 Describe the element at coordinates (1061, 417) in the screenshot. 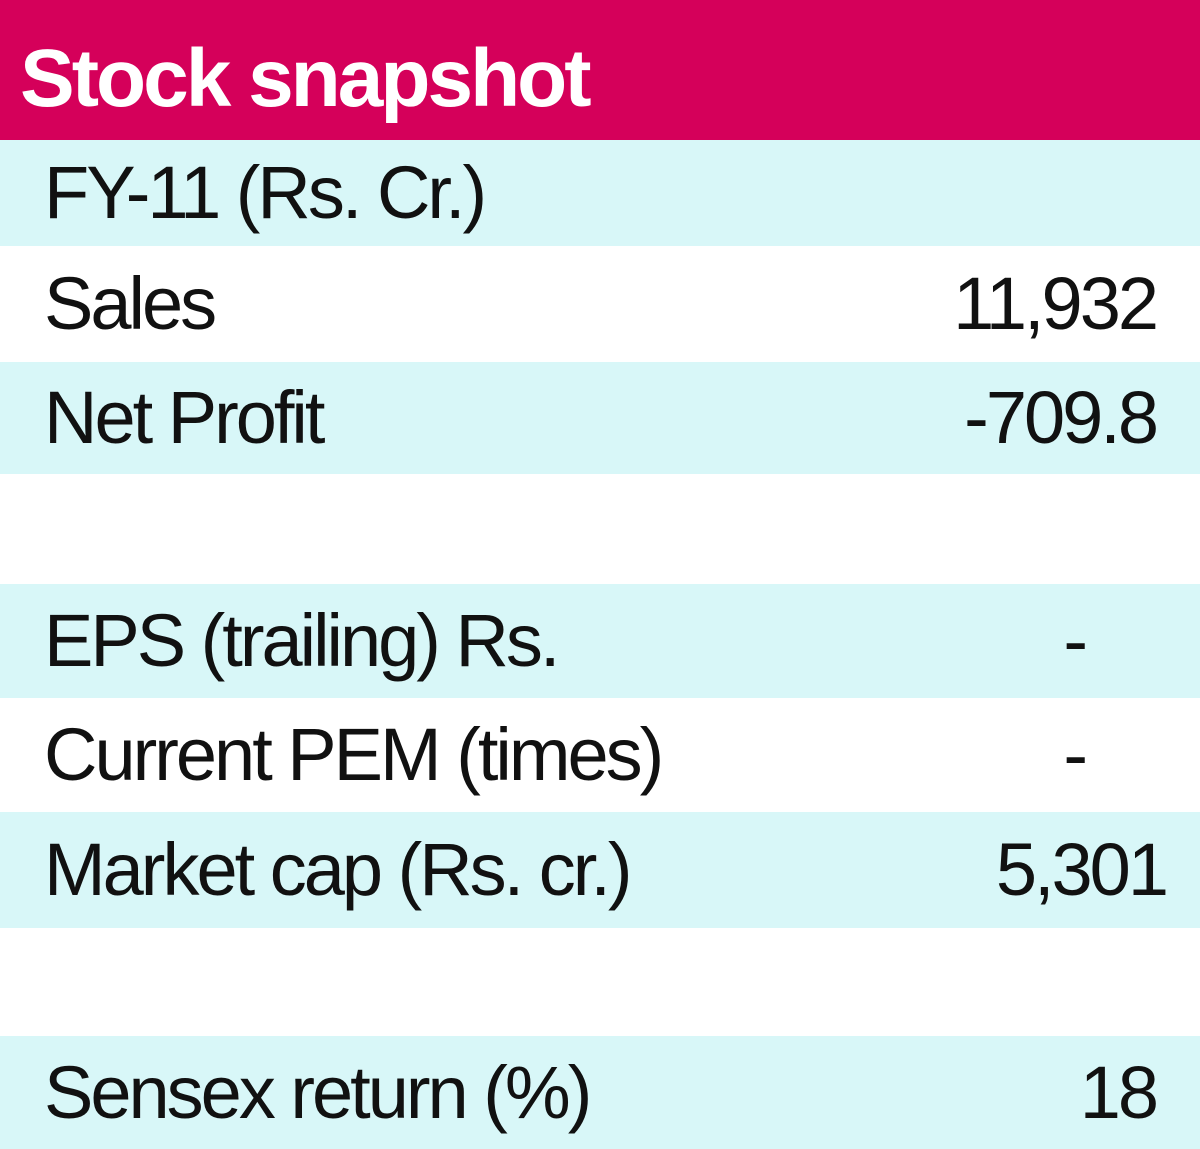

I see `row-value: -709.8` at that location.